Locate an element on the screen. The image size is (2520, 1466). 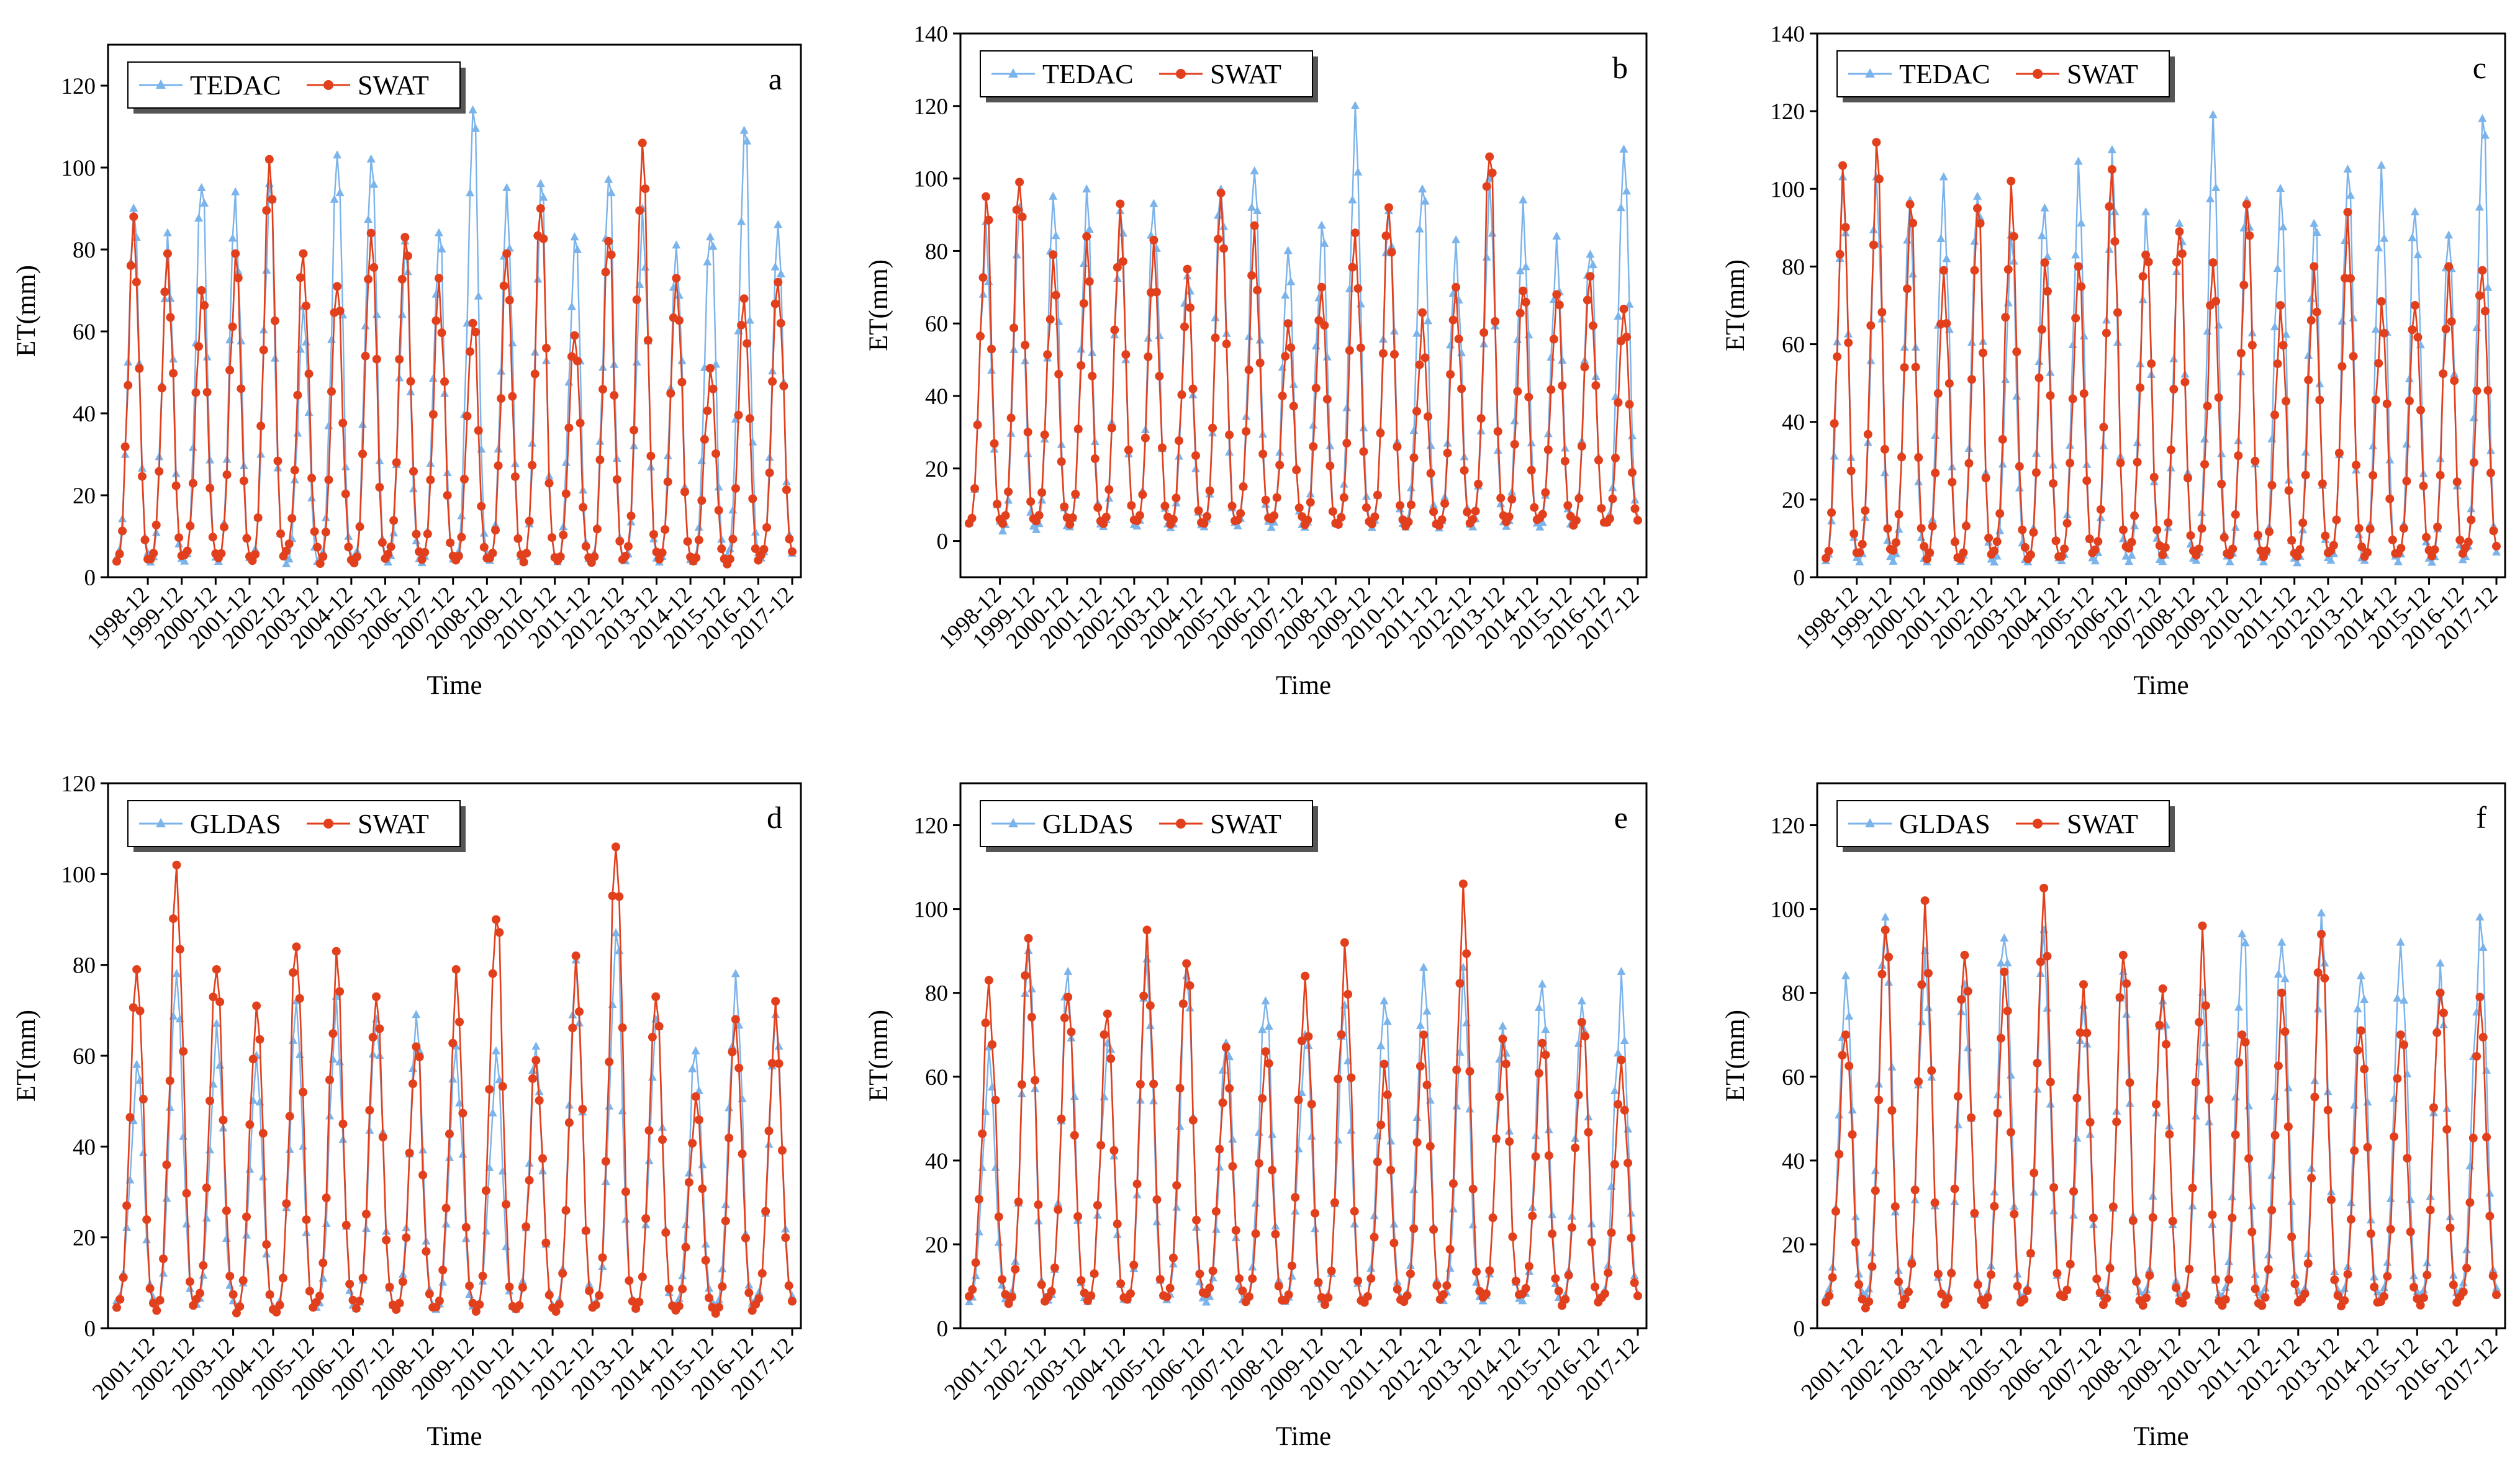
series-swat is located at coordinates (2161, 1098).